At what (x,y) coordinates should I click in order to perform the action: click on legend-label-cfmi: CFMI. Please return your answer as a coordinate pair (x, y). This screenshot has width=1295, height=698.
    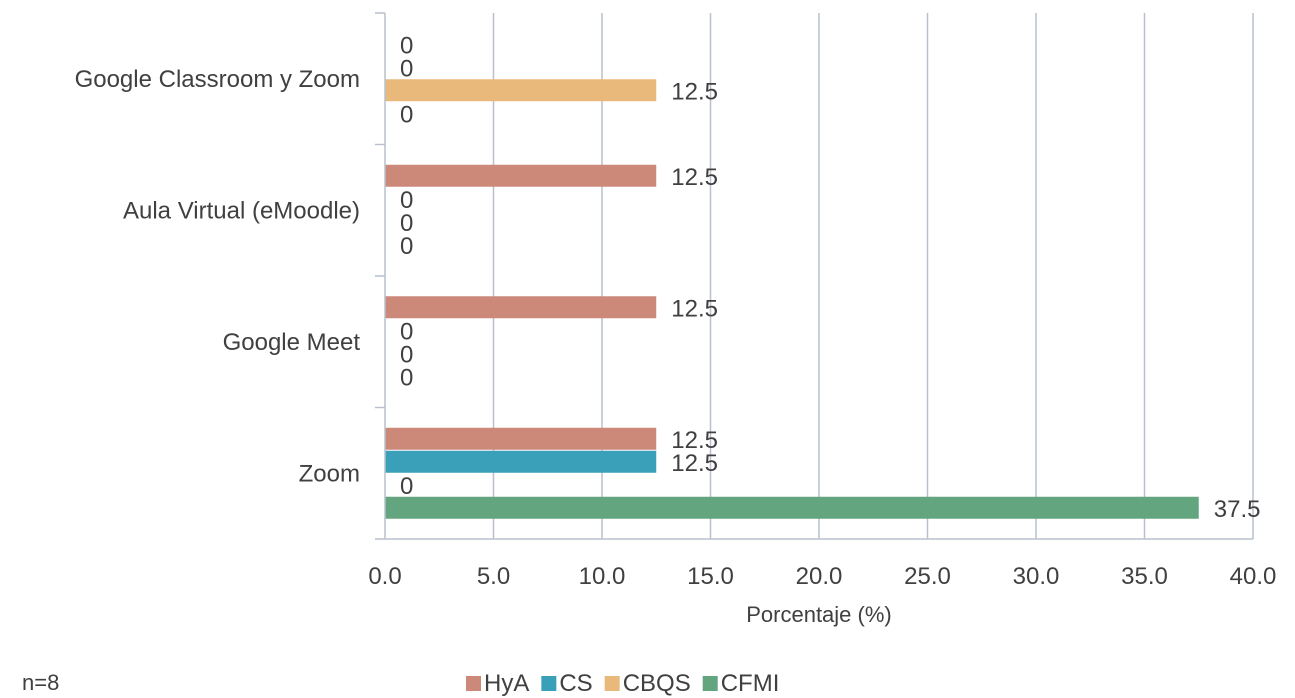
    Looking at the image, I should click on (750, 683).